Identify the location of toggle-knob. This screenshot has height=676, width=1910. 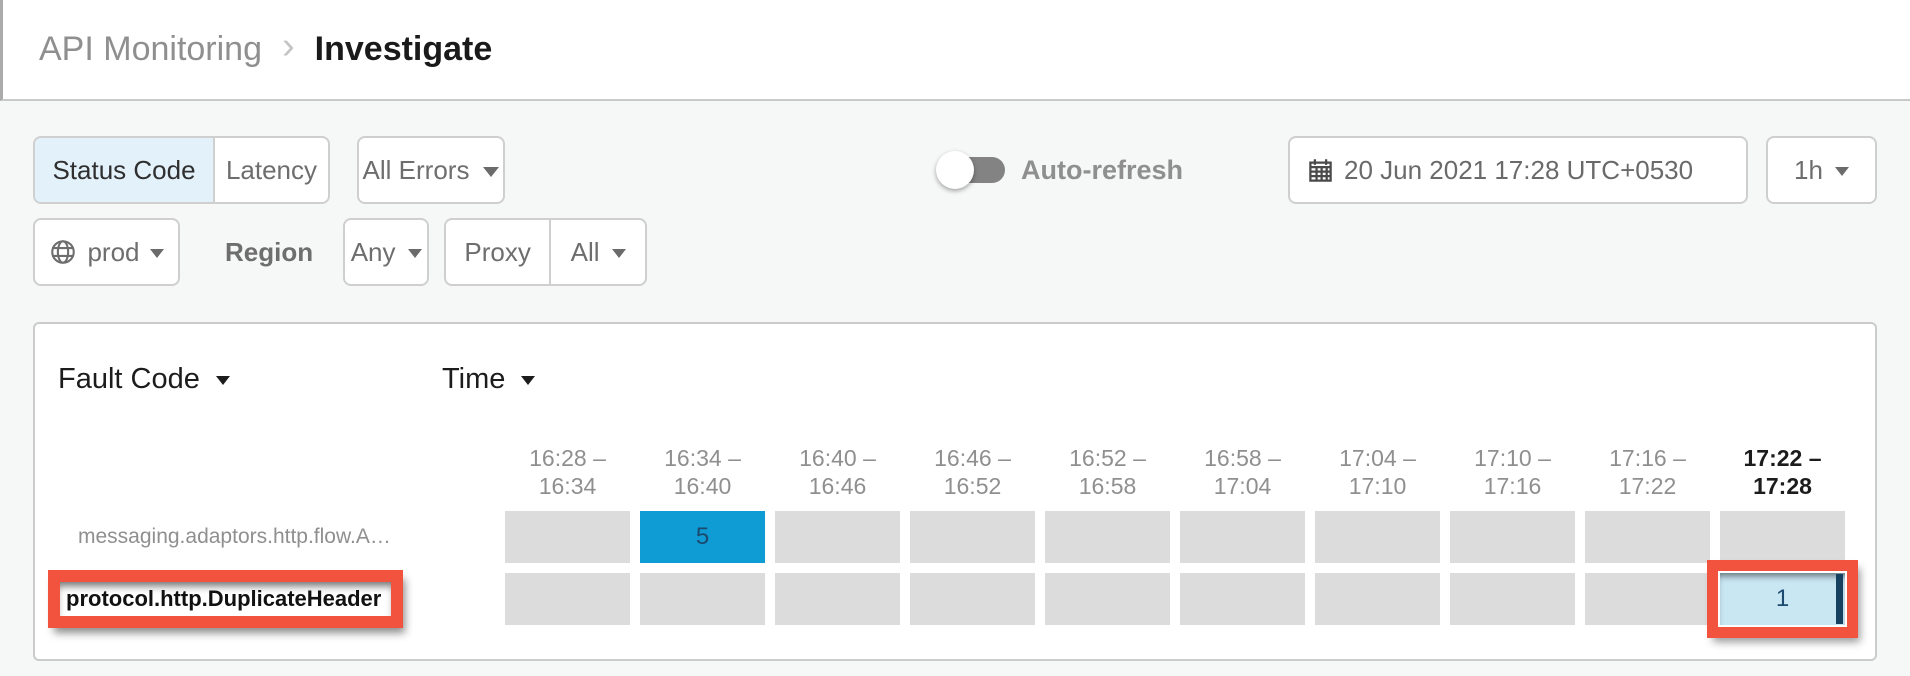
(954, 170).